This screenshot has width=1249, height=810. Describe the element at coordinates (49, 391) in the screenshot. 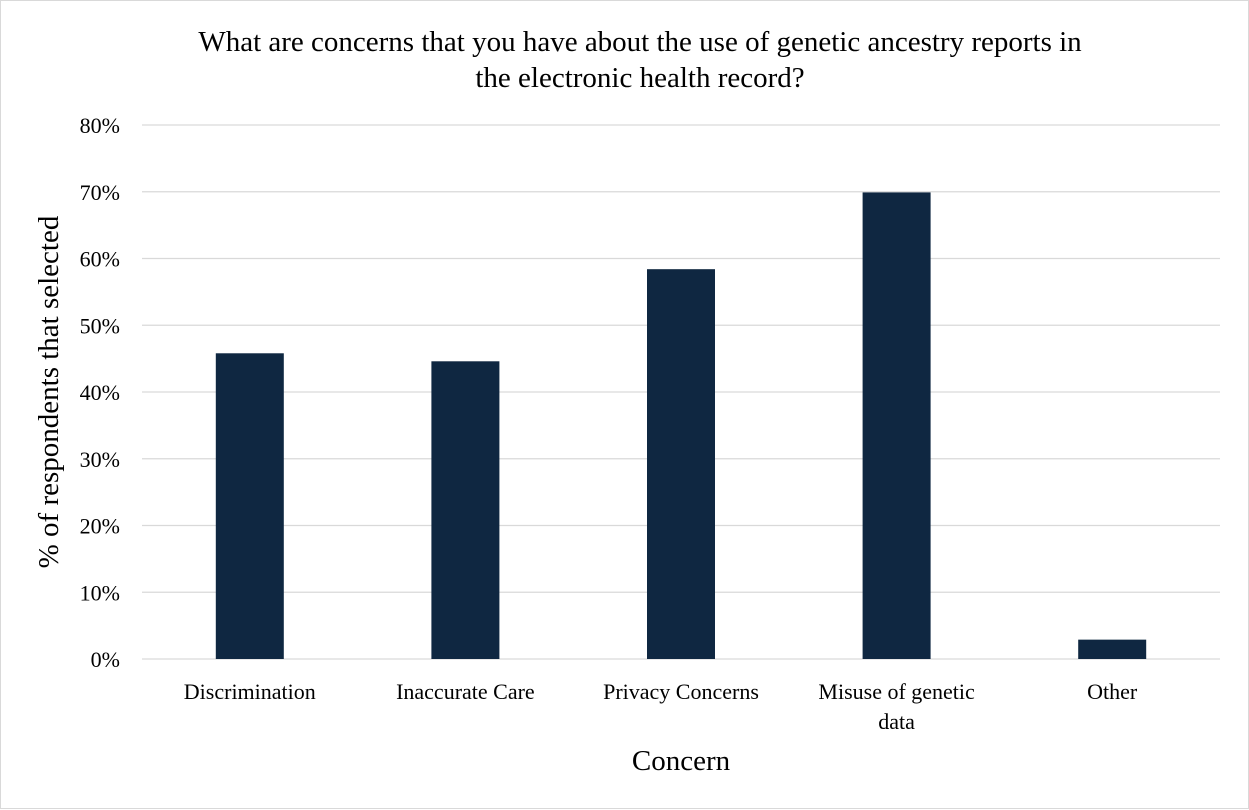

I see `y-axis-title: % of respondents that selected` at that location.